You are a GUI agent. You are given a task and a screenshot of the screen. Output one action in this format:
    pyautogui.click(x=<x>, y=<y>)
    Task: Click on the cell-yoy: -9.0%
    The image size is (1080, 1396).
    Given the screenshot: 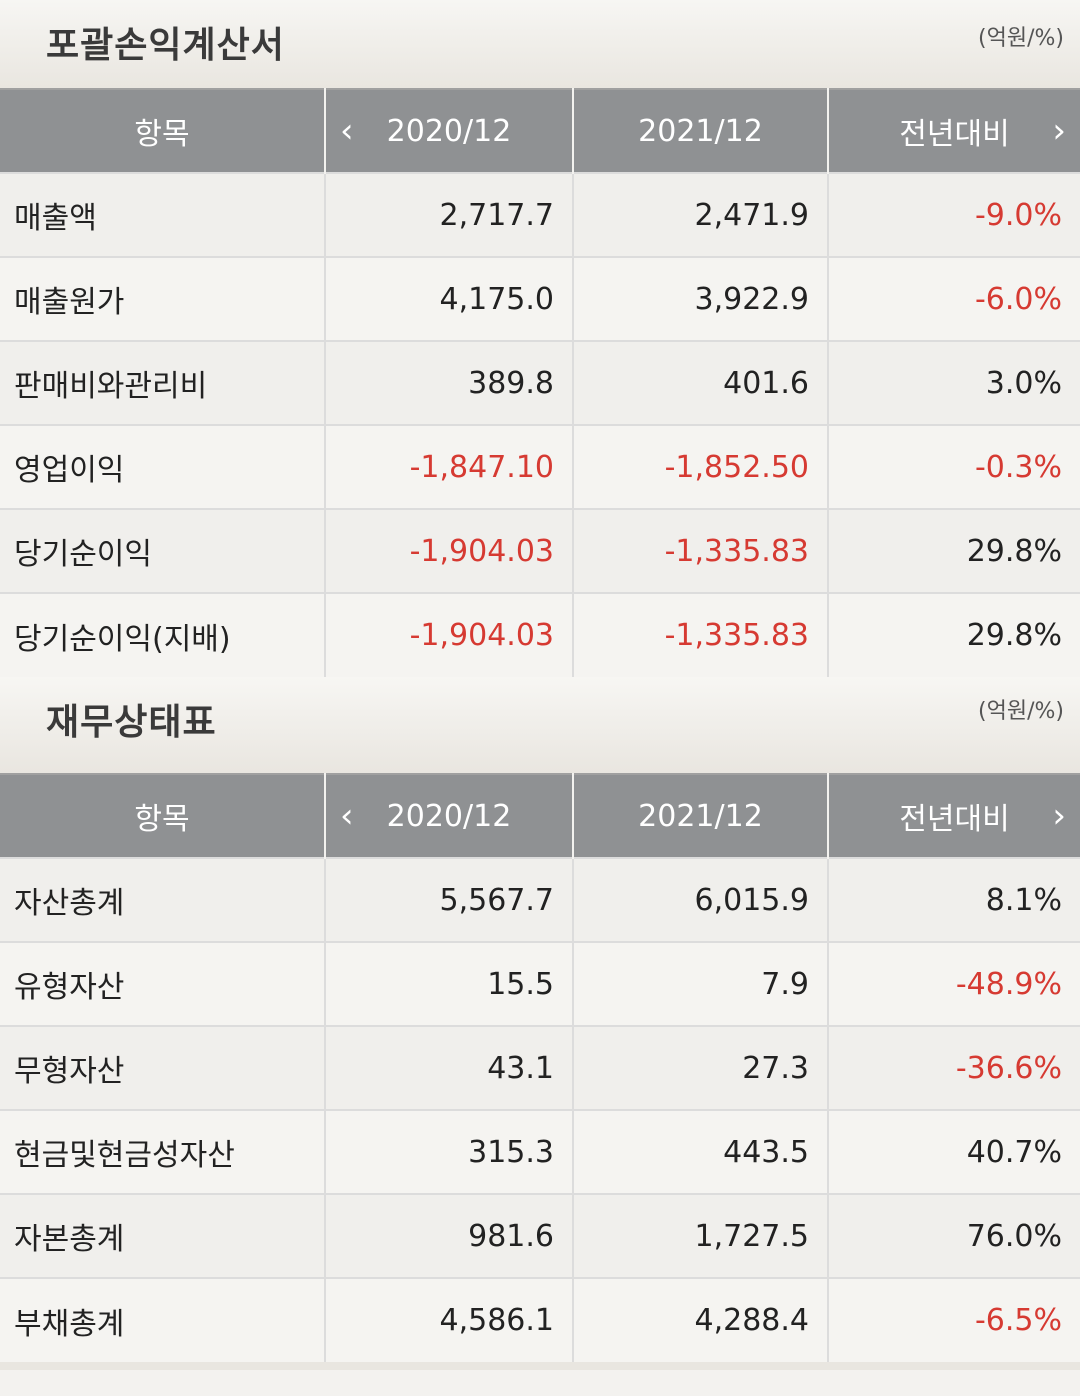 What is the action you would take?
    pyautogui.click(x=953, y=214)
    